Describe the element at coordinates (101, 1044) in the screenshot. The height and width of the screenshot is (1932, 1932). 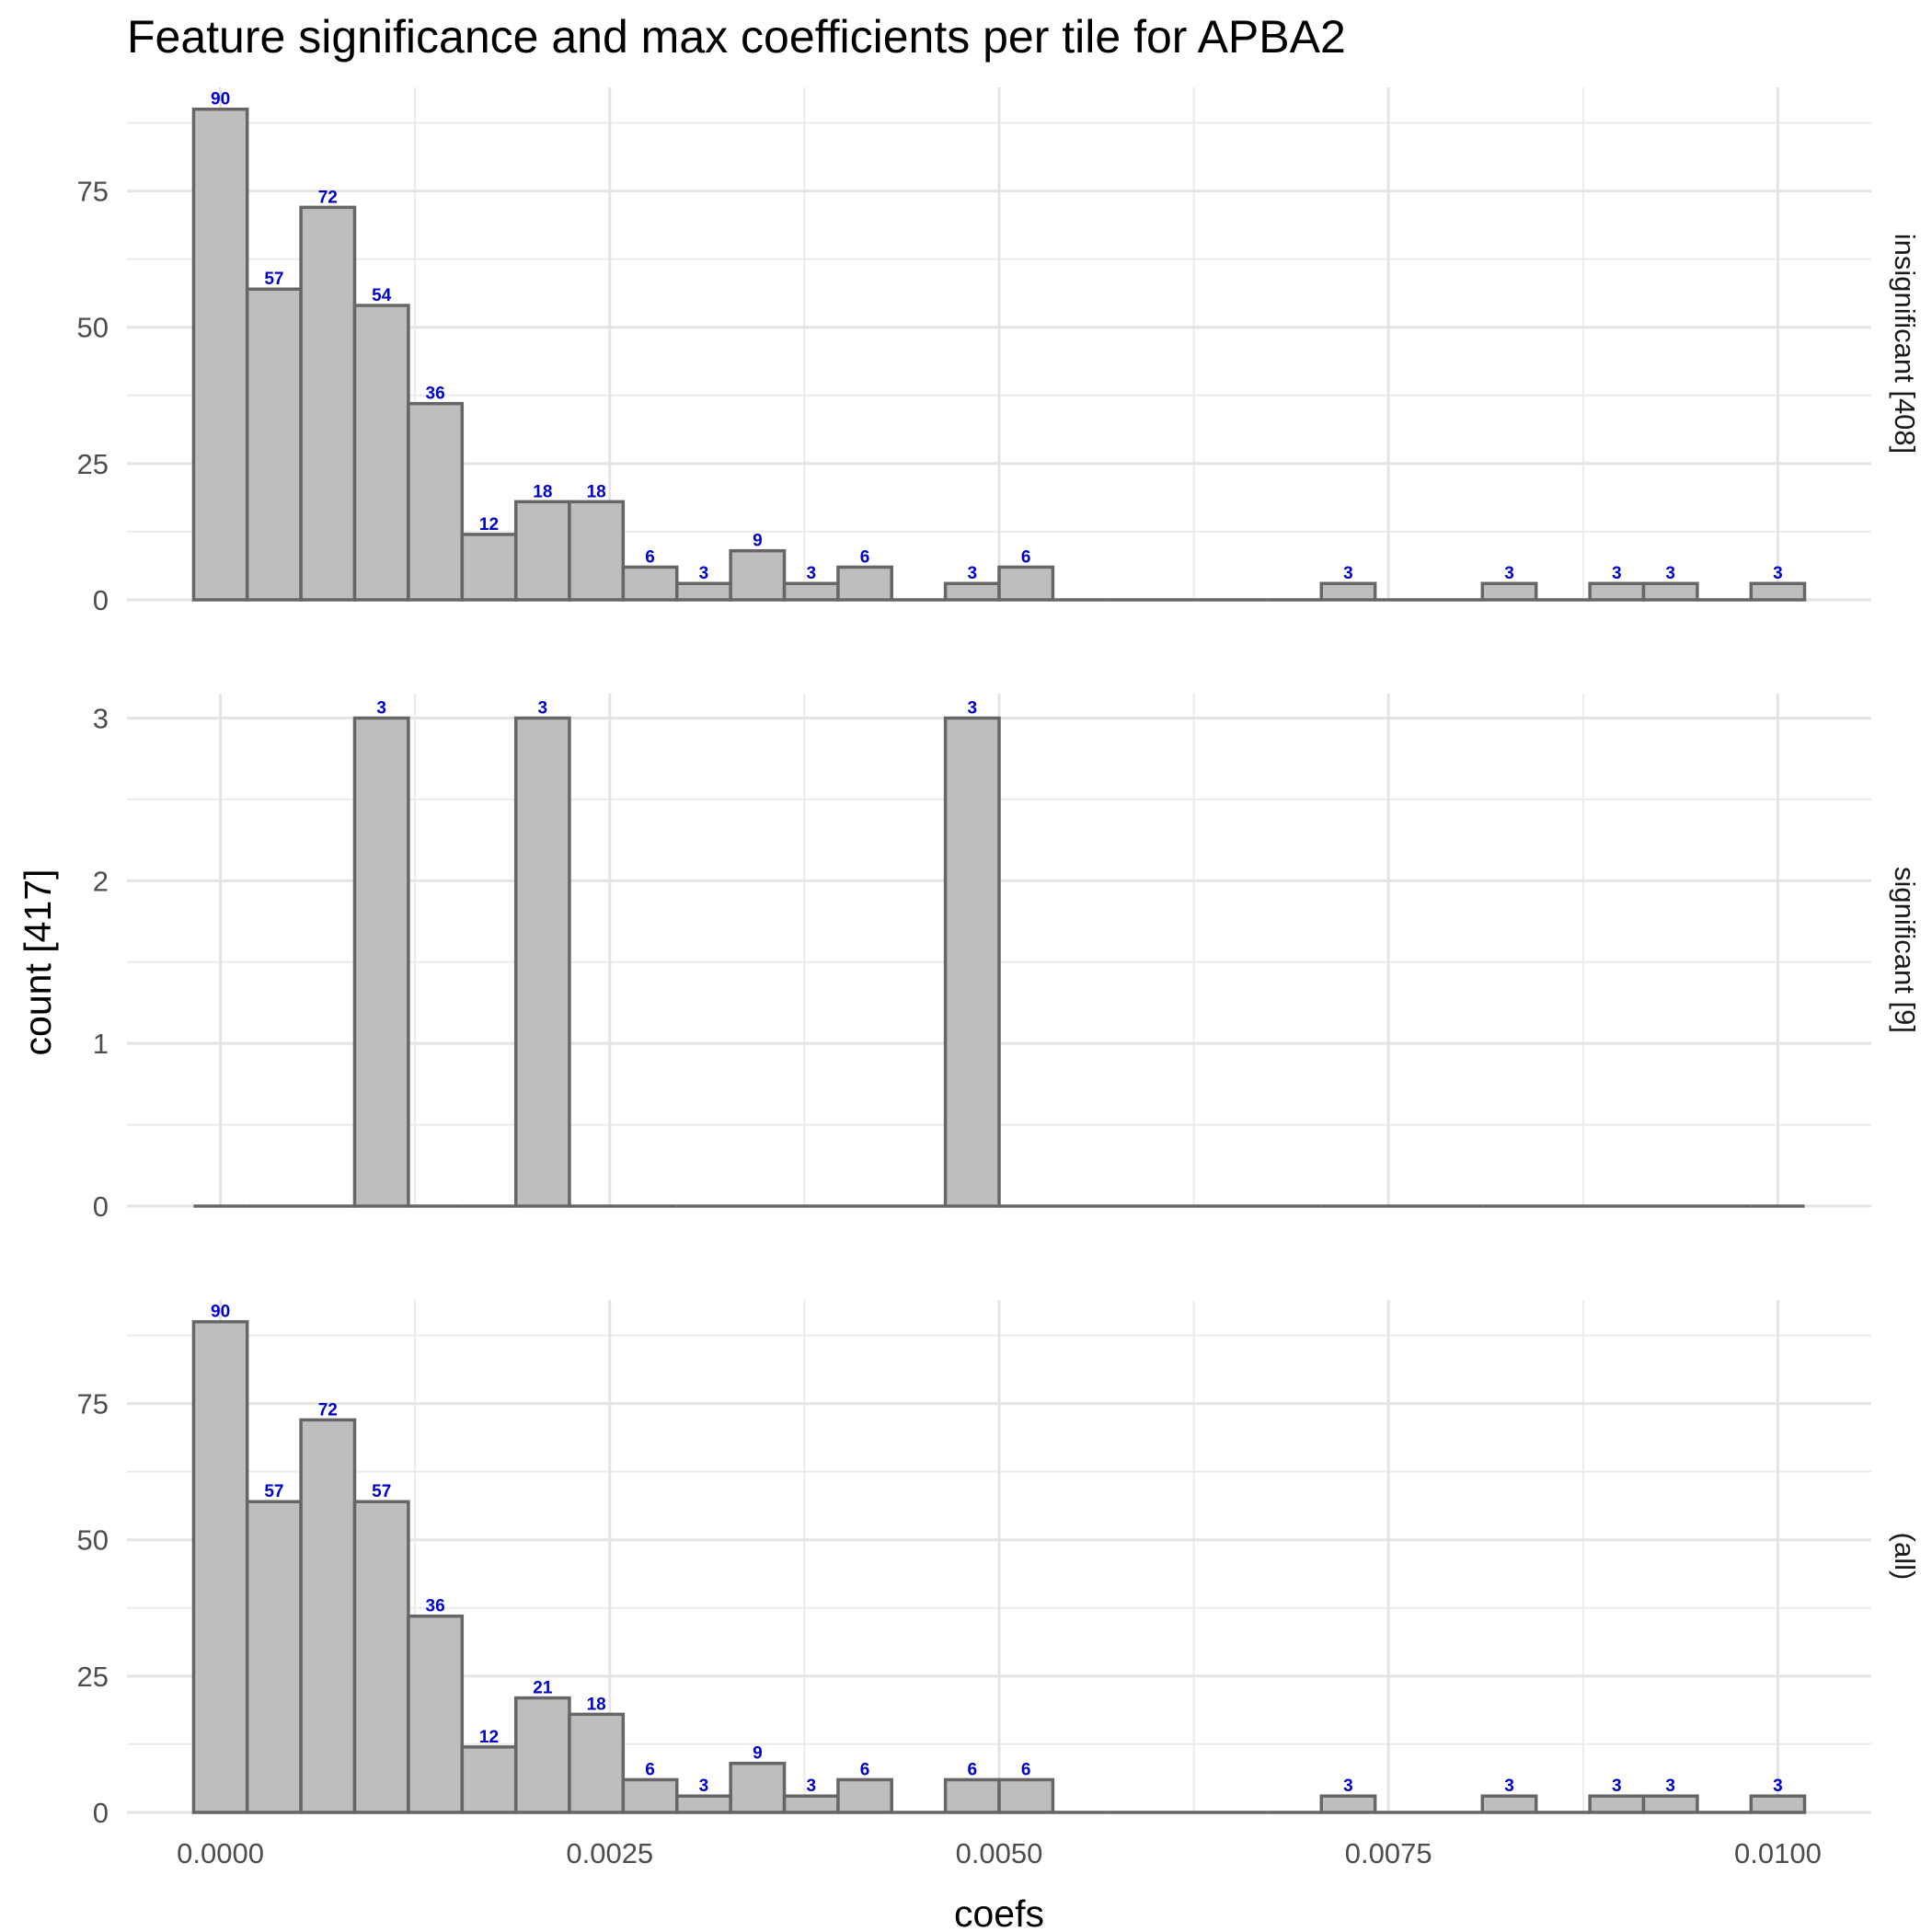
I see `y-tick-label: 1` at that location.